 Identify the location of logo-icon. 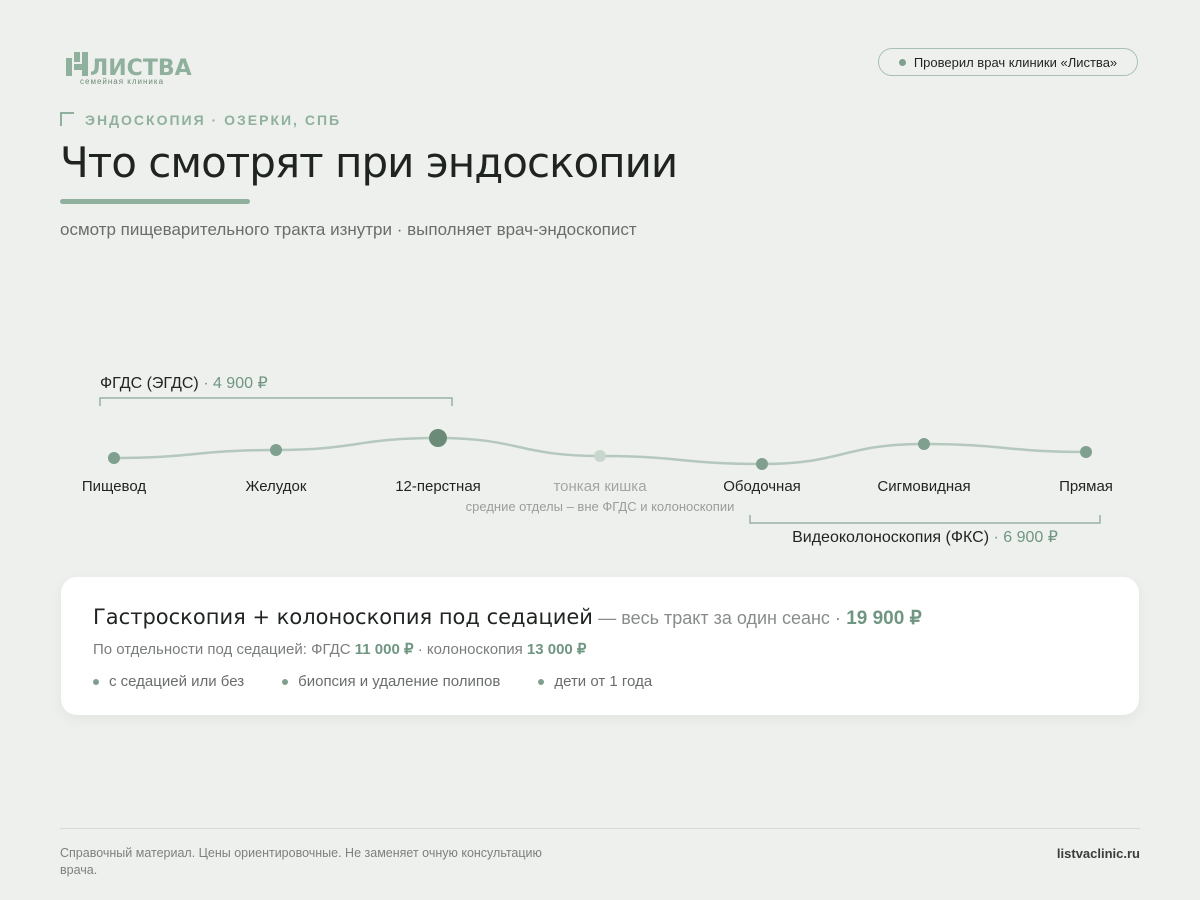
(77, 64).